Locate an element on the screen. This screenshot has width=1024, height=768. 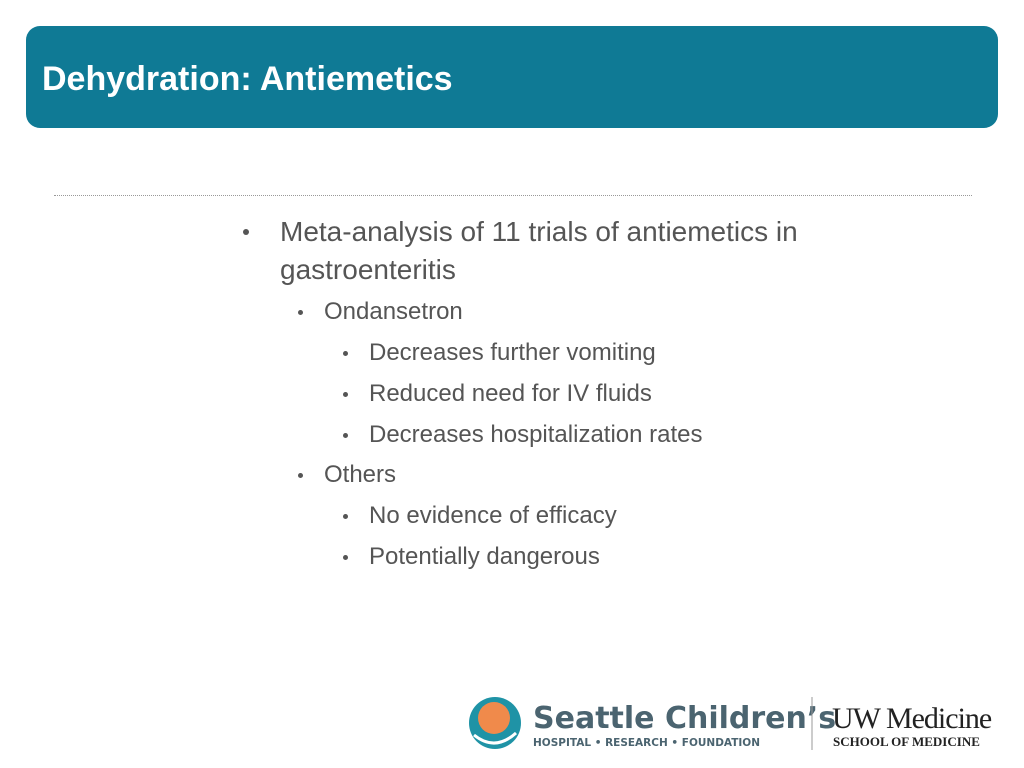
bullet-item: Reduced need for IV fluids is located at coordinates (627, 394).